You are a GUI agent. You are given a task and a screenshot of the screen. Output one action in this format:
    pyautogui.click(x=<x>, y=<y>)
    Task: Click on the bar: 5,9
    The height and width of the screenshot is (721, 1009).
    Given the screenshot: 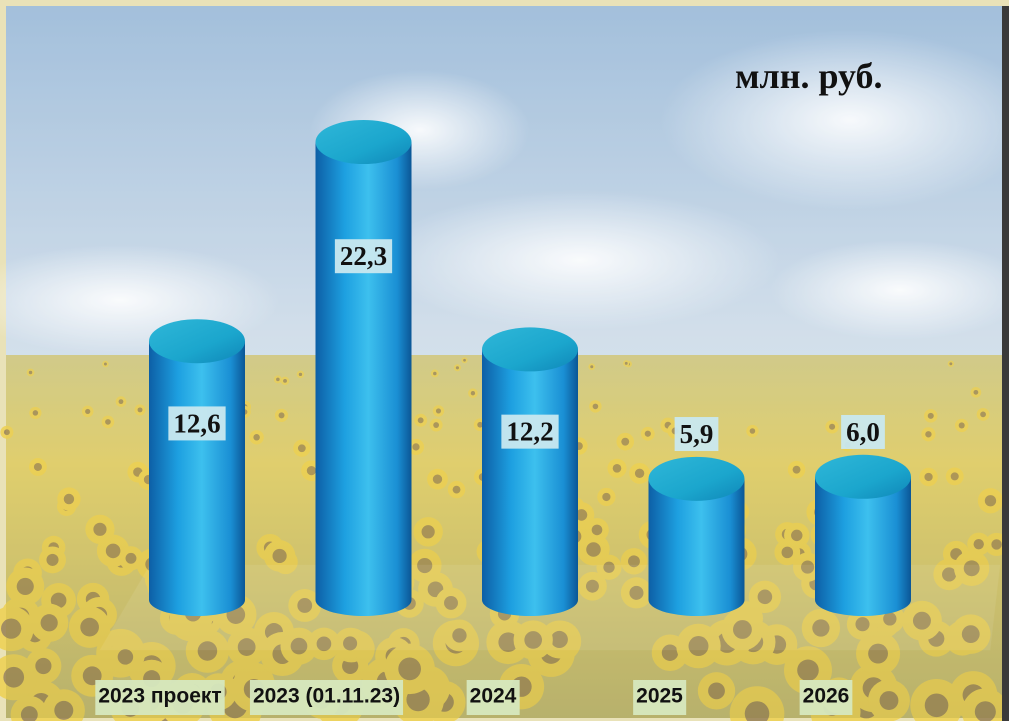 What is the action you would take?
    pyautogui.click(x=696, y=516)
    